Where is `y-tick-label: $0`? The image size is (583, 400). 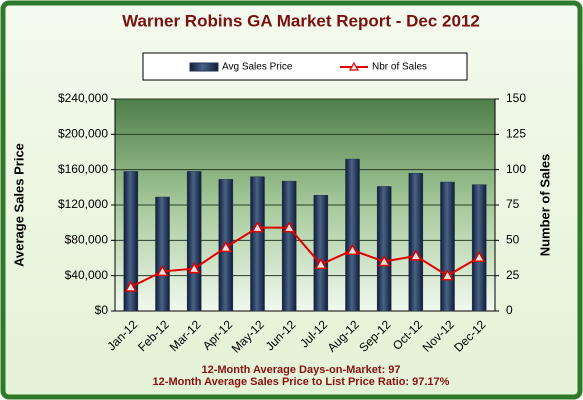 y-tick-label: $0 is located at coordinates (102, 310).